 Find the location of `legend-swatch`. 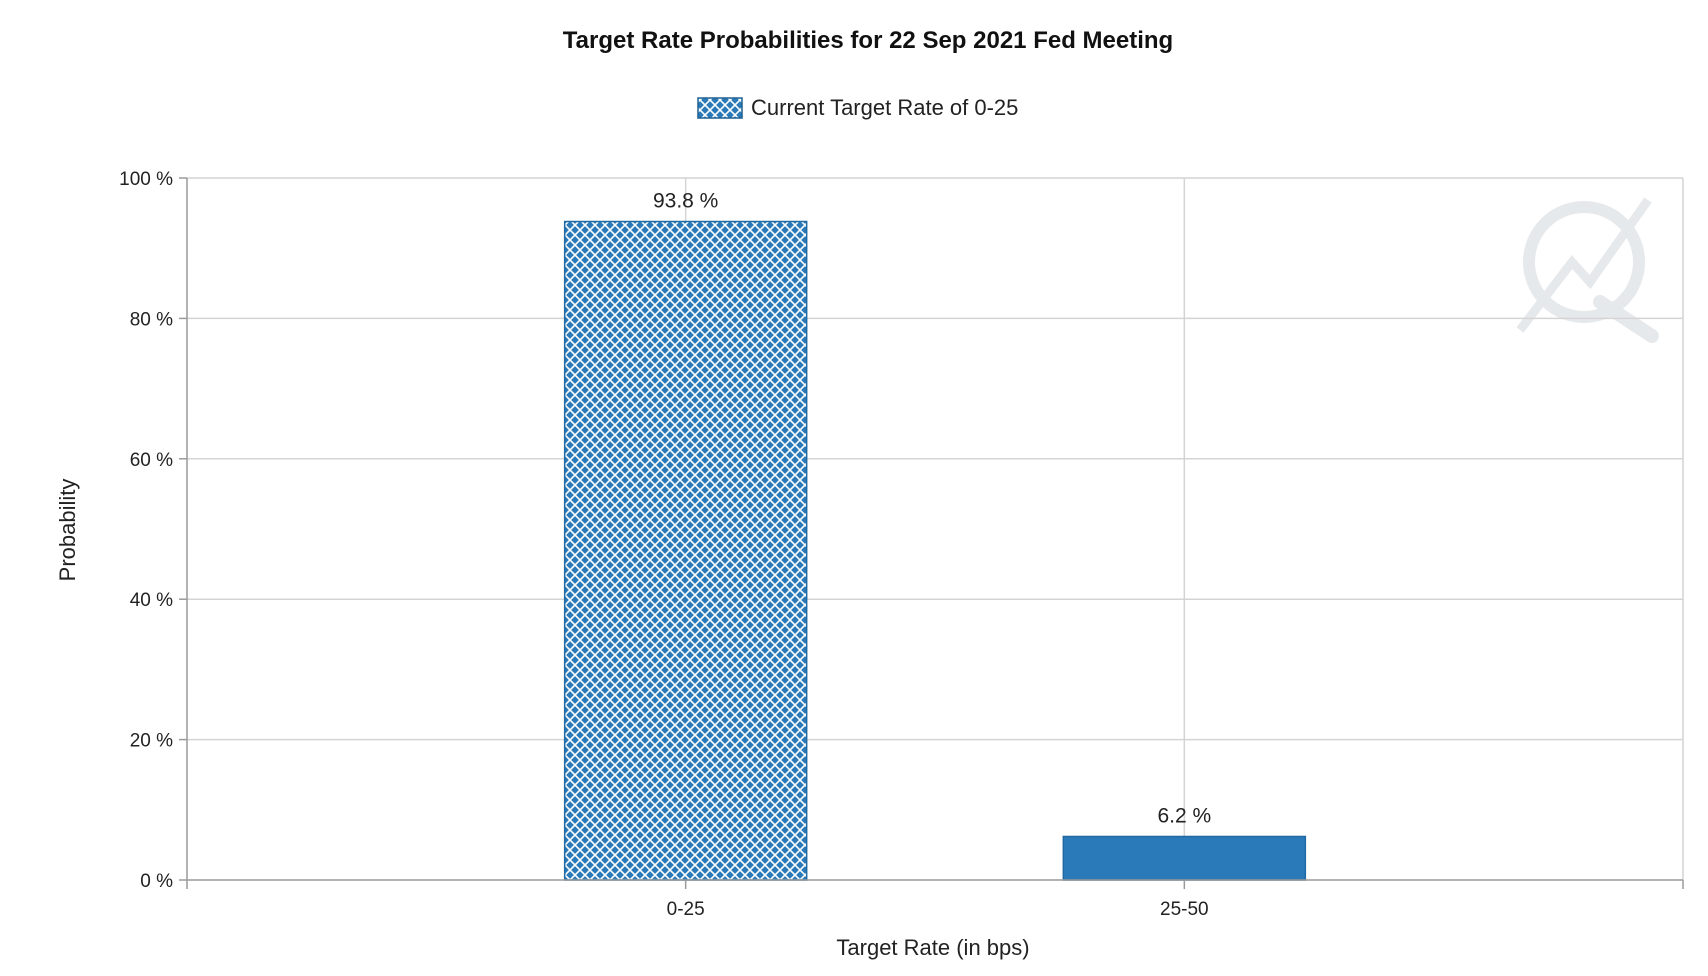

legend-swatch is located at coordinates (720, 108).